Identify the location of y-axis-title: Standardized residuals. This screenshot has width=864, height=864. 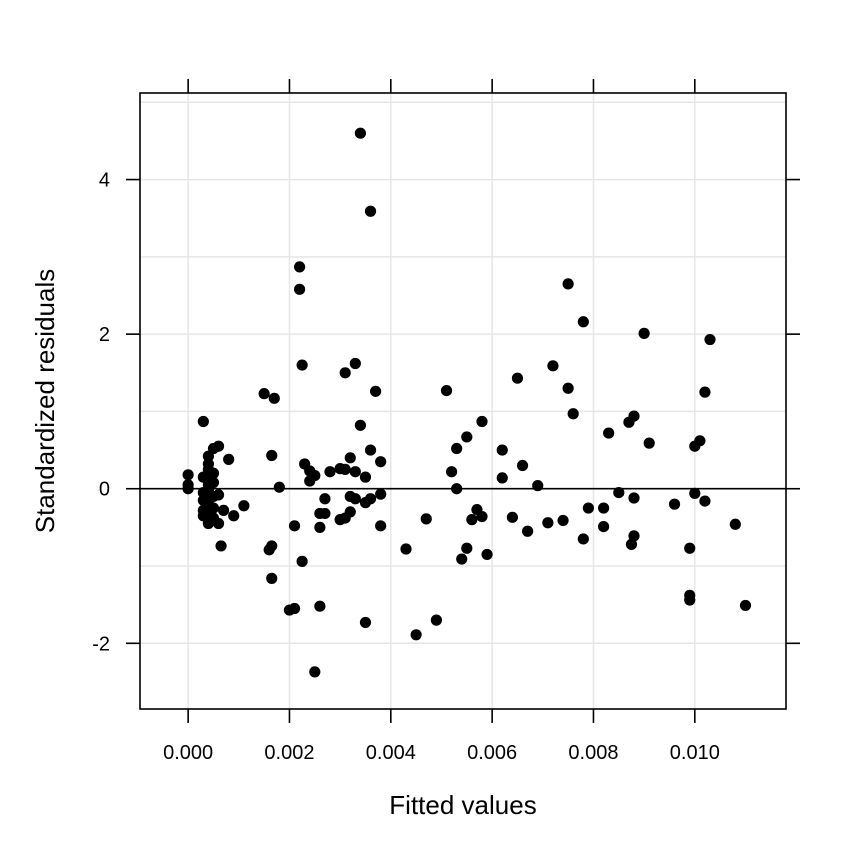
(45, 401).